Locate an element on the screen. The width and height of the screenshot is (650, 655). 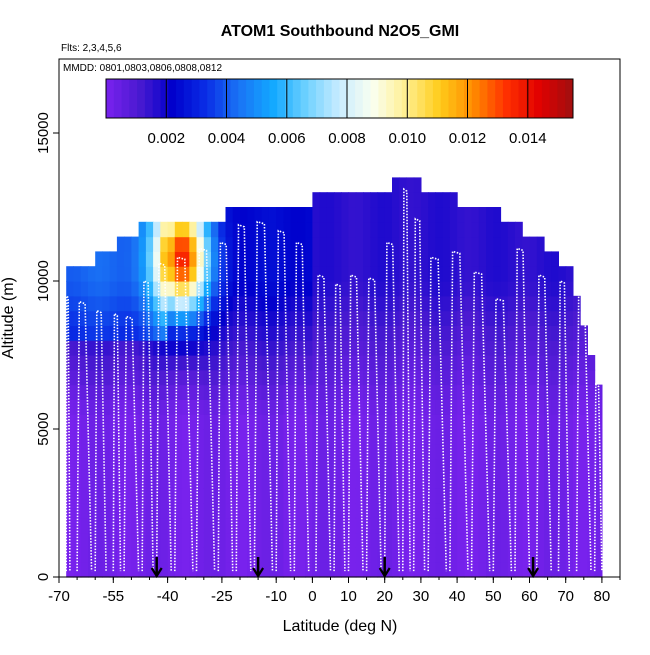
colorbar-frame is located at coordinates (339, 98).